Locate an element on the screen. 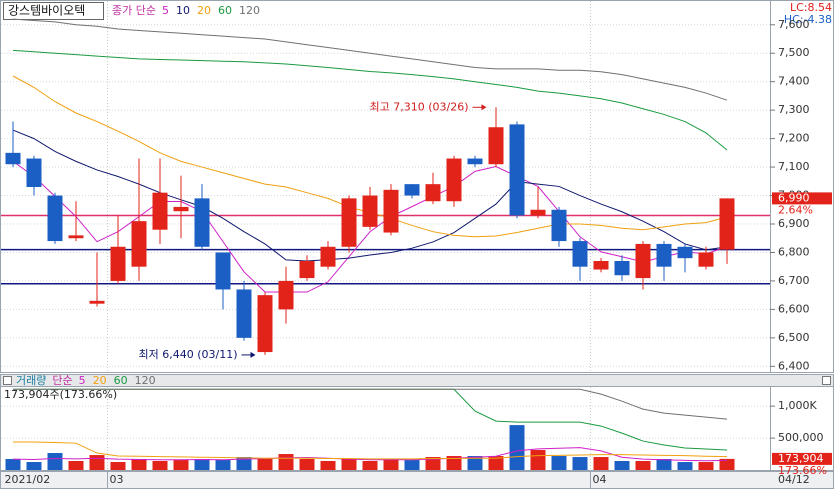 The width and height of the screenshot is (834, 489). change-label: 173.66% is located at coordinates (802, 470).